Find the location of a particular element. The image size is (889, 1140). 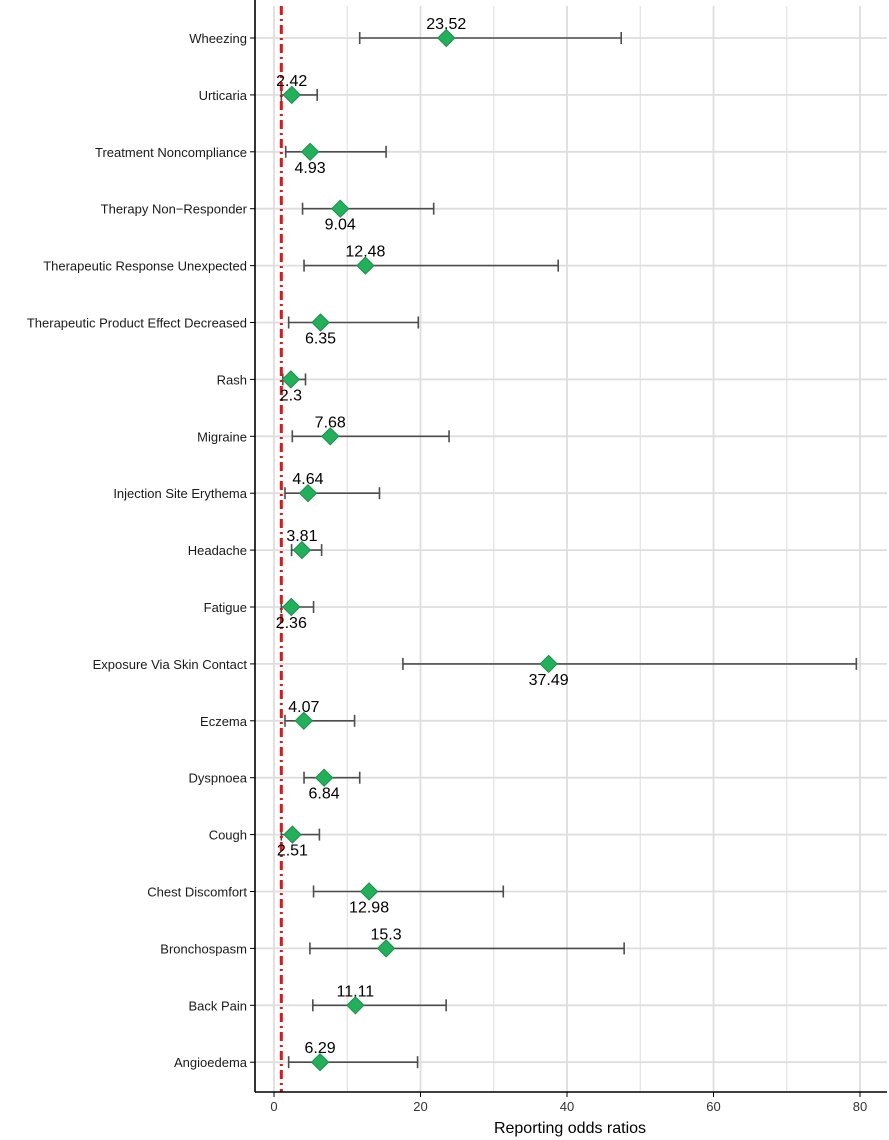

x-tick-label: 20 is located at coordinates (420, 1106).